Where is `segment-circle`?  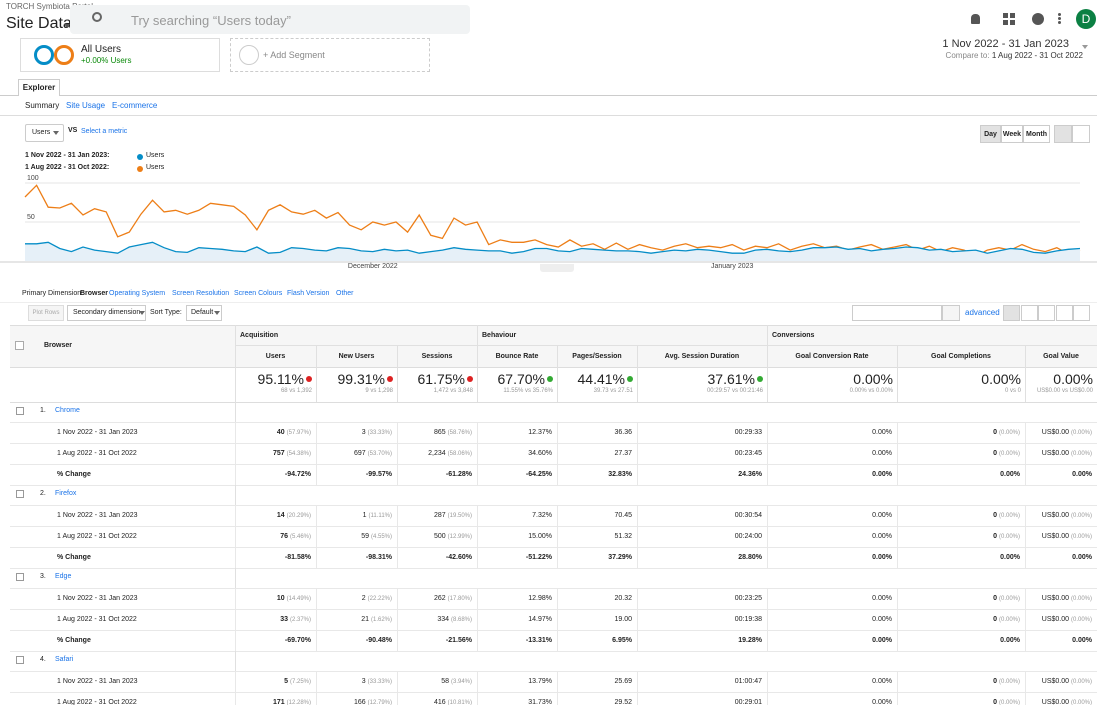
segment-circle is located at coordinates (44, 55).